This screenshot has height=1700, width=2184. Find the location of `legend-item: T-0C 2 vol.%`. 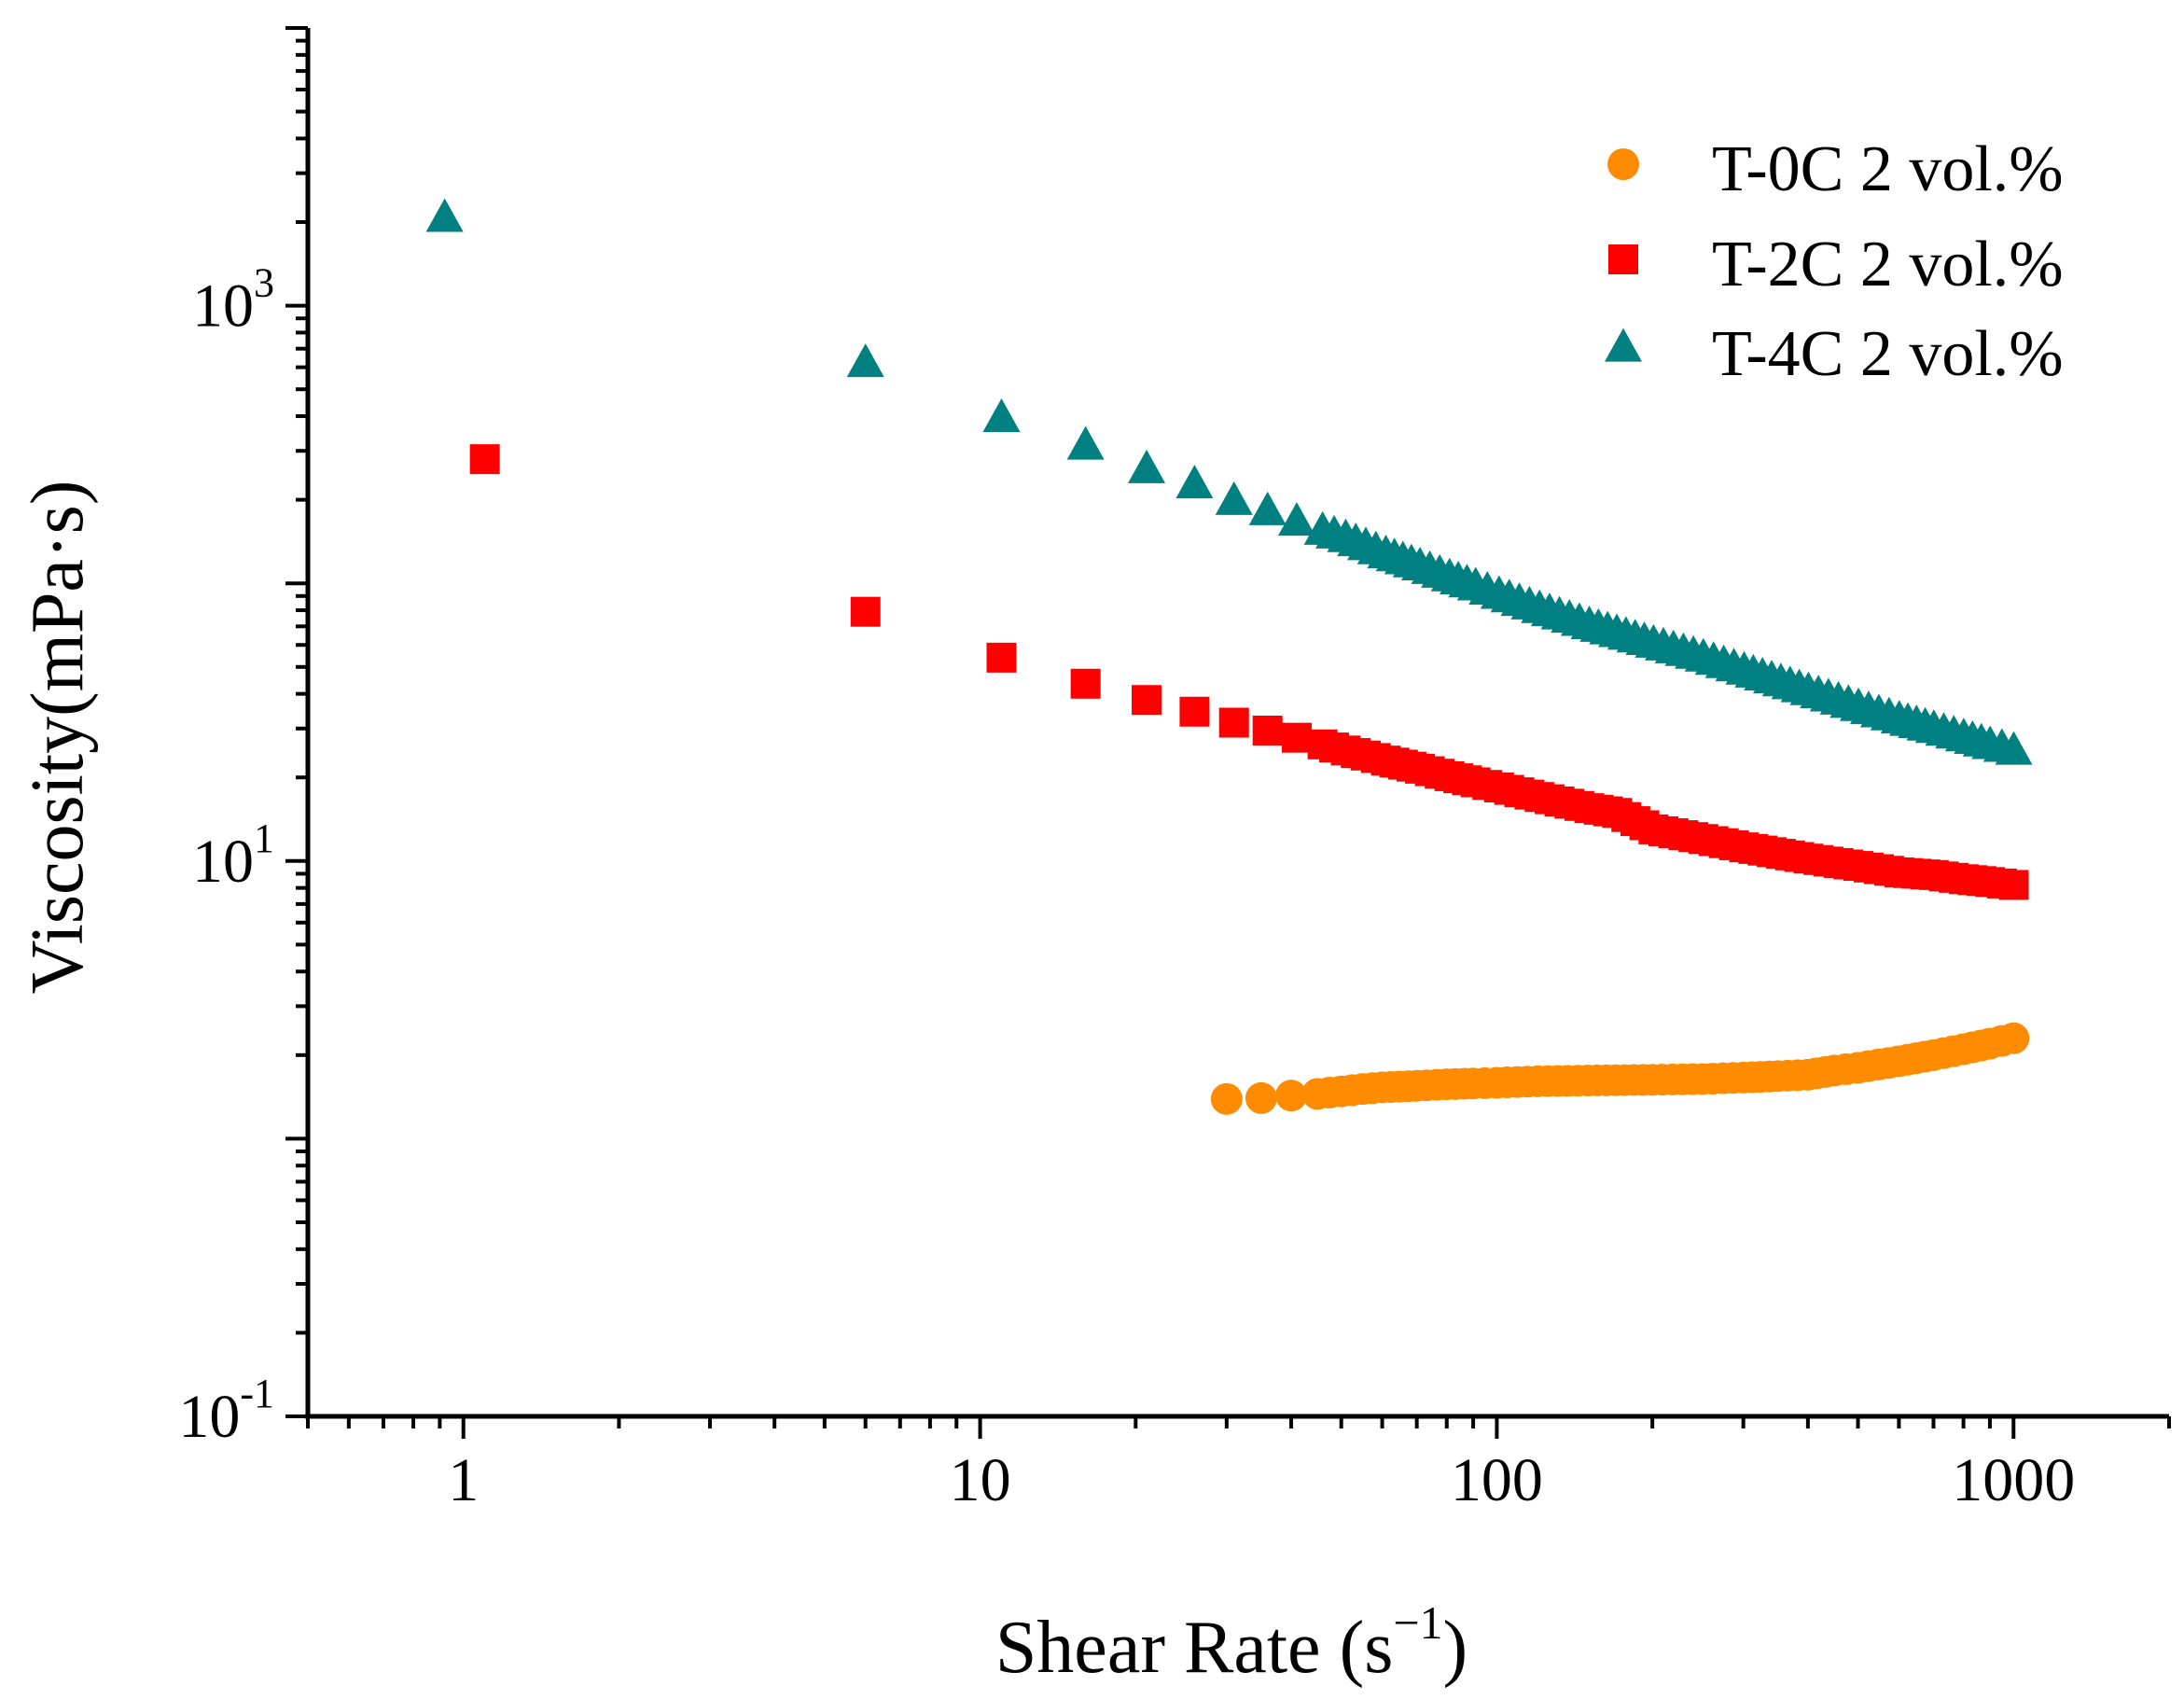

legend-item: T-0C 2 vol.% is located at coordinates (1835, 169).